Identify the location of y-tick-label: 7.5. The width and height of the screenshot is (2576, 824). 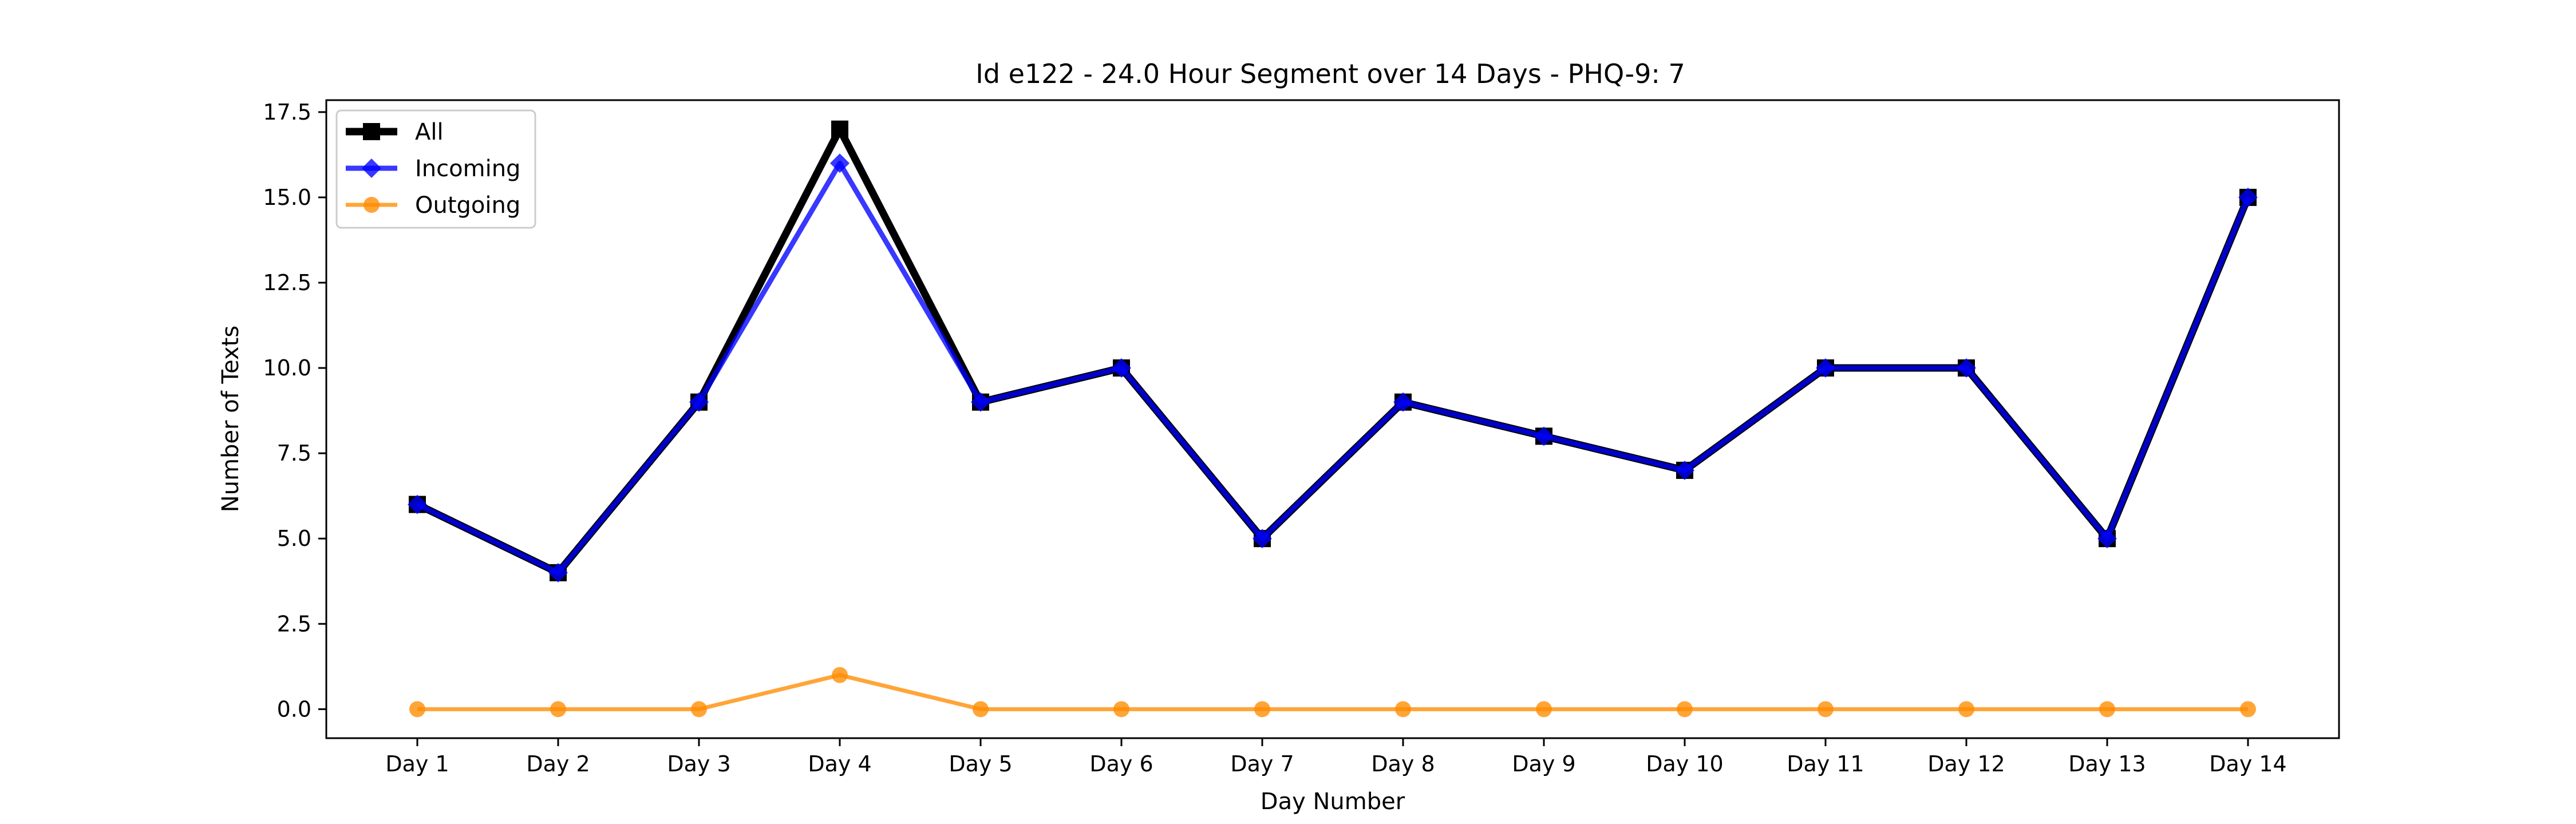
(294, 453).